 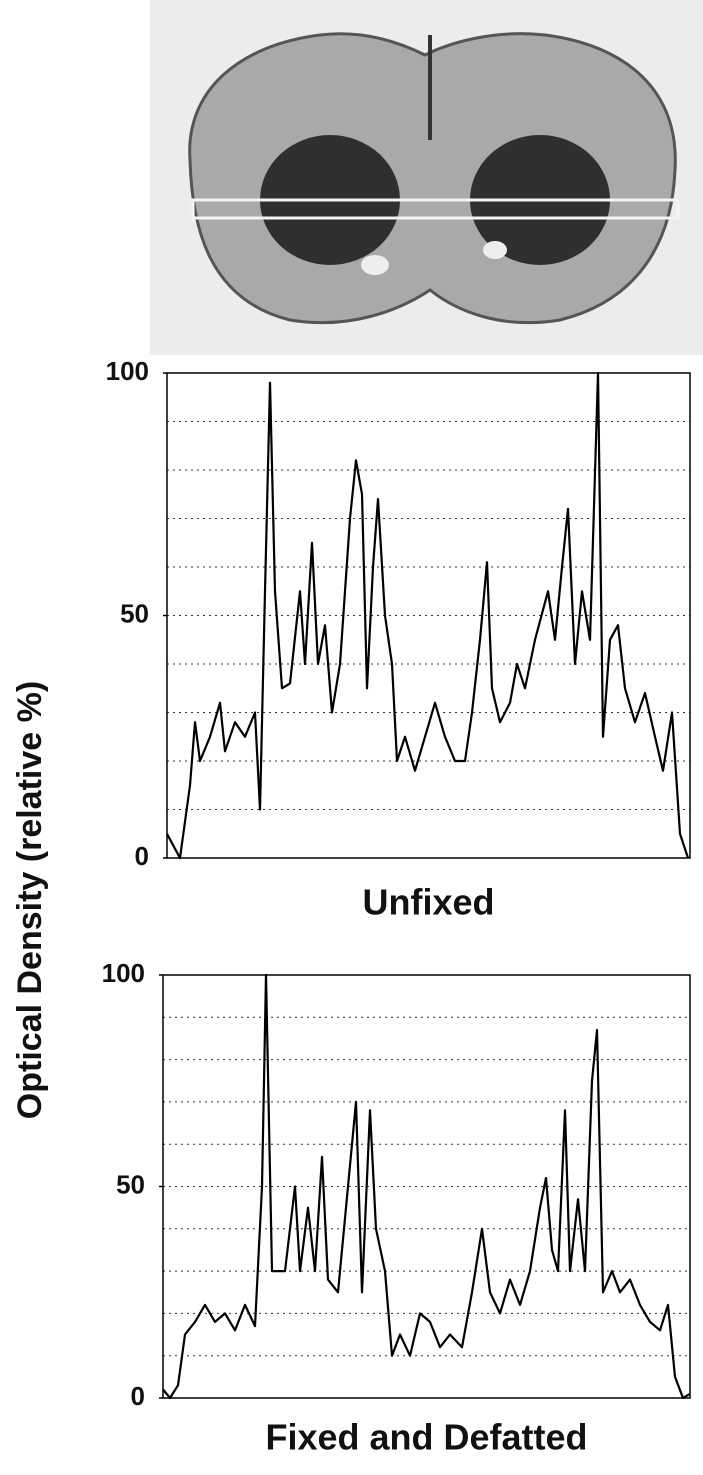 I want to click on chart-title: Fixed and Defatted, so click(x=426, y=1437).